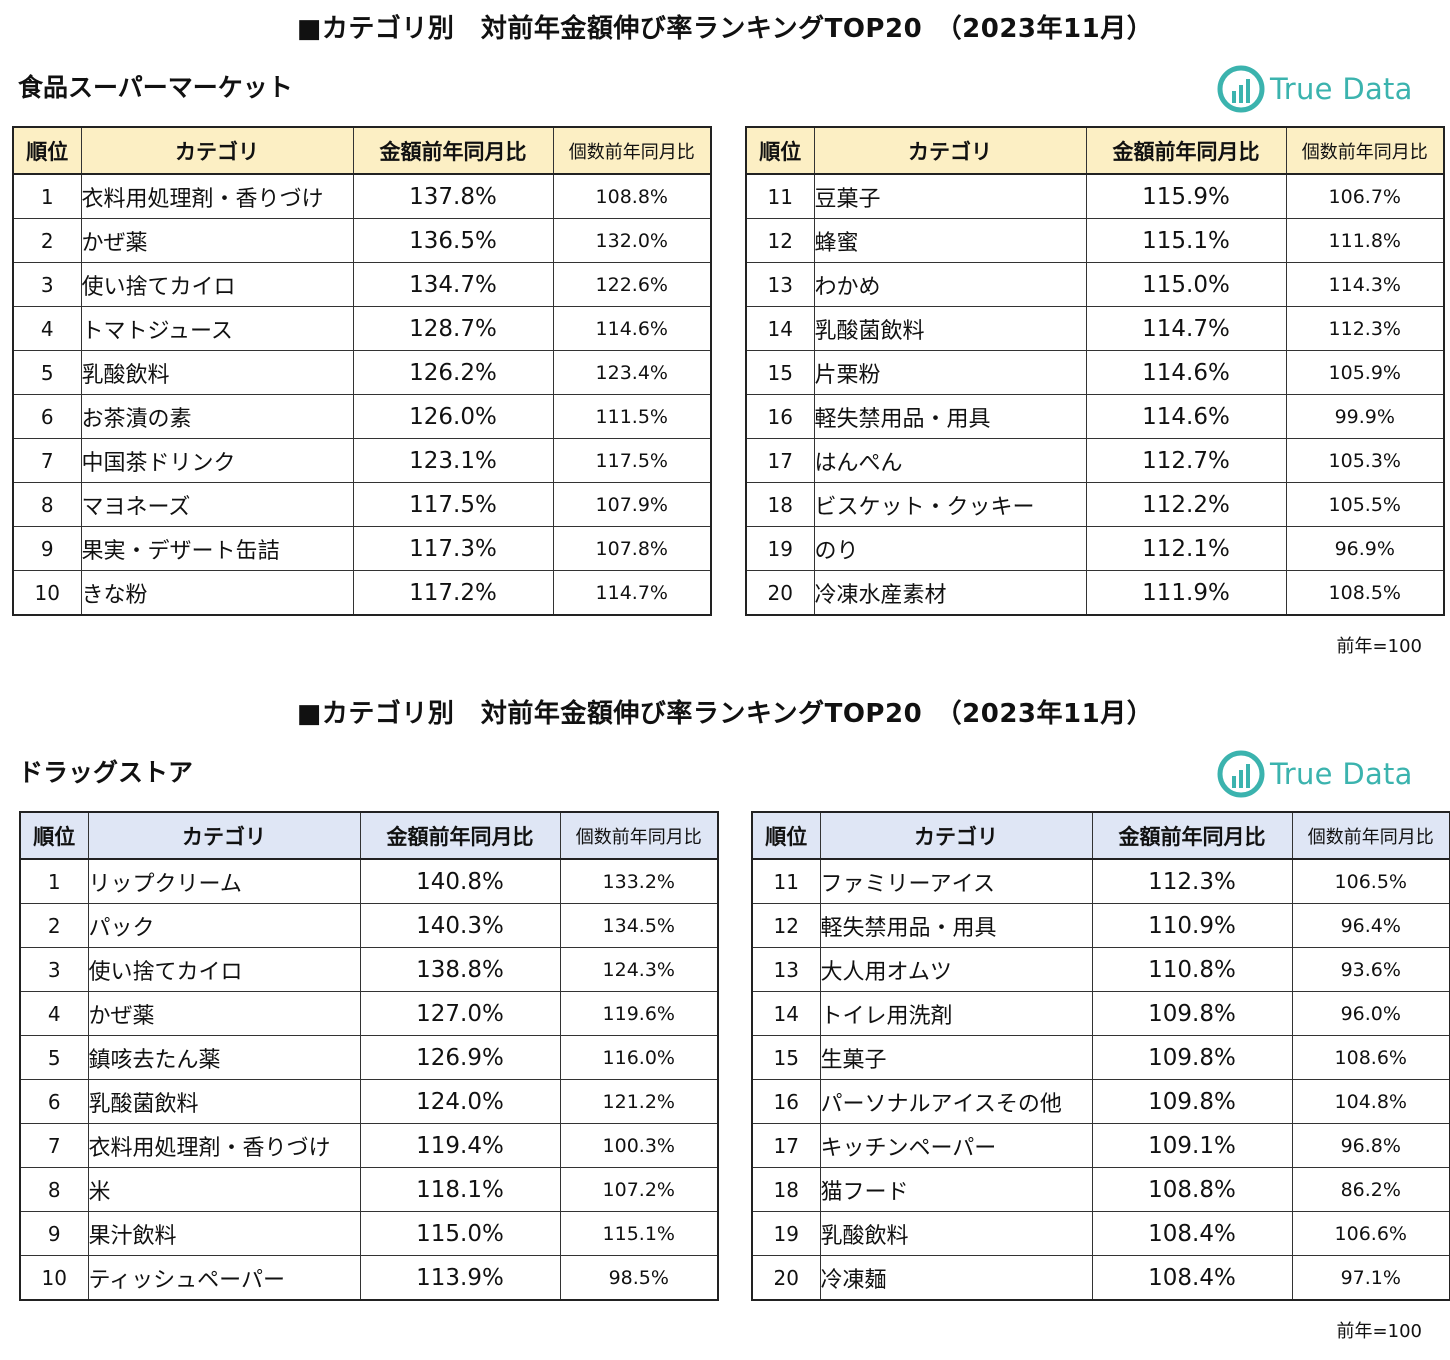 The width and height of the screenshot is (1450, 1360). I want to click on quantity-ratio-cell: 119.6%, so click(639, 1013).